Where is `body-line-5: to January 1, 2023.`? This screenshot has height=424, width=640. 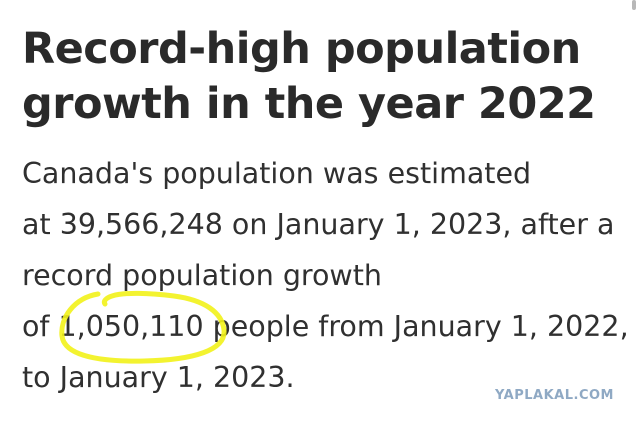 body-line-5: to January 1, 2023. is located at coordinates (158, 377).